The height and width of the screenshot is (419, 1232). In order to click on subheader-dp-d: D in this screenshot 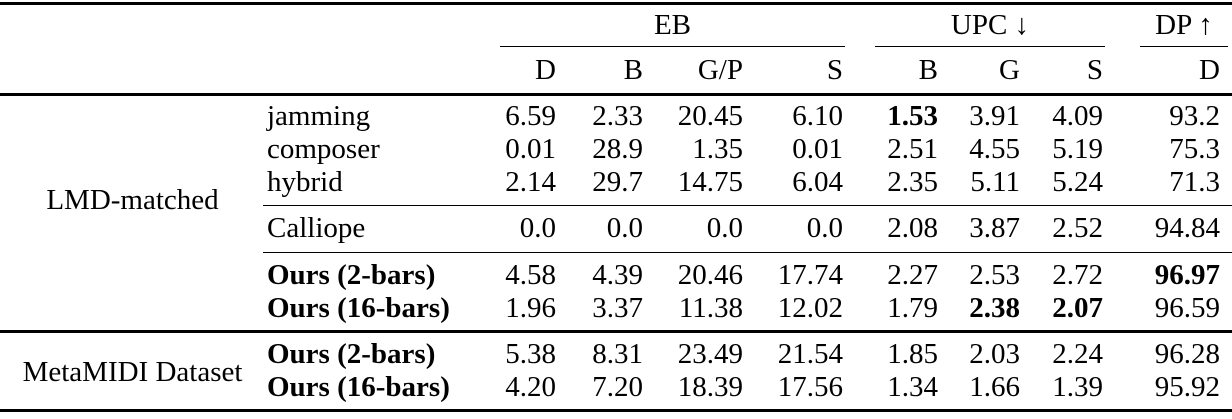, I will do `click(1209, 69)`.